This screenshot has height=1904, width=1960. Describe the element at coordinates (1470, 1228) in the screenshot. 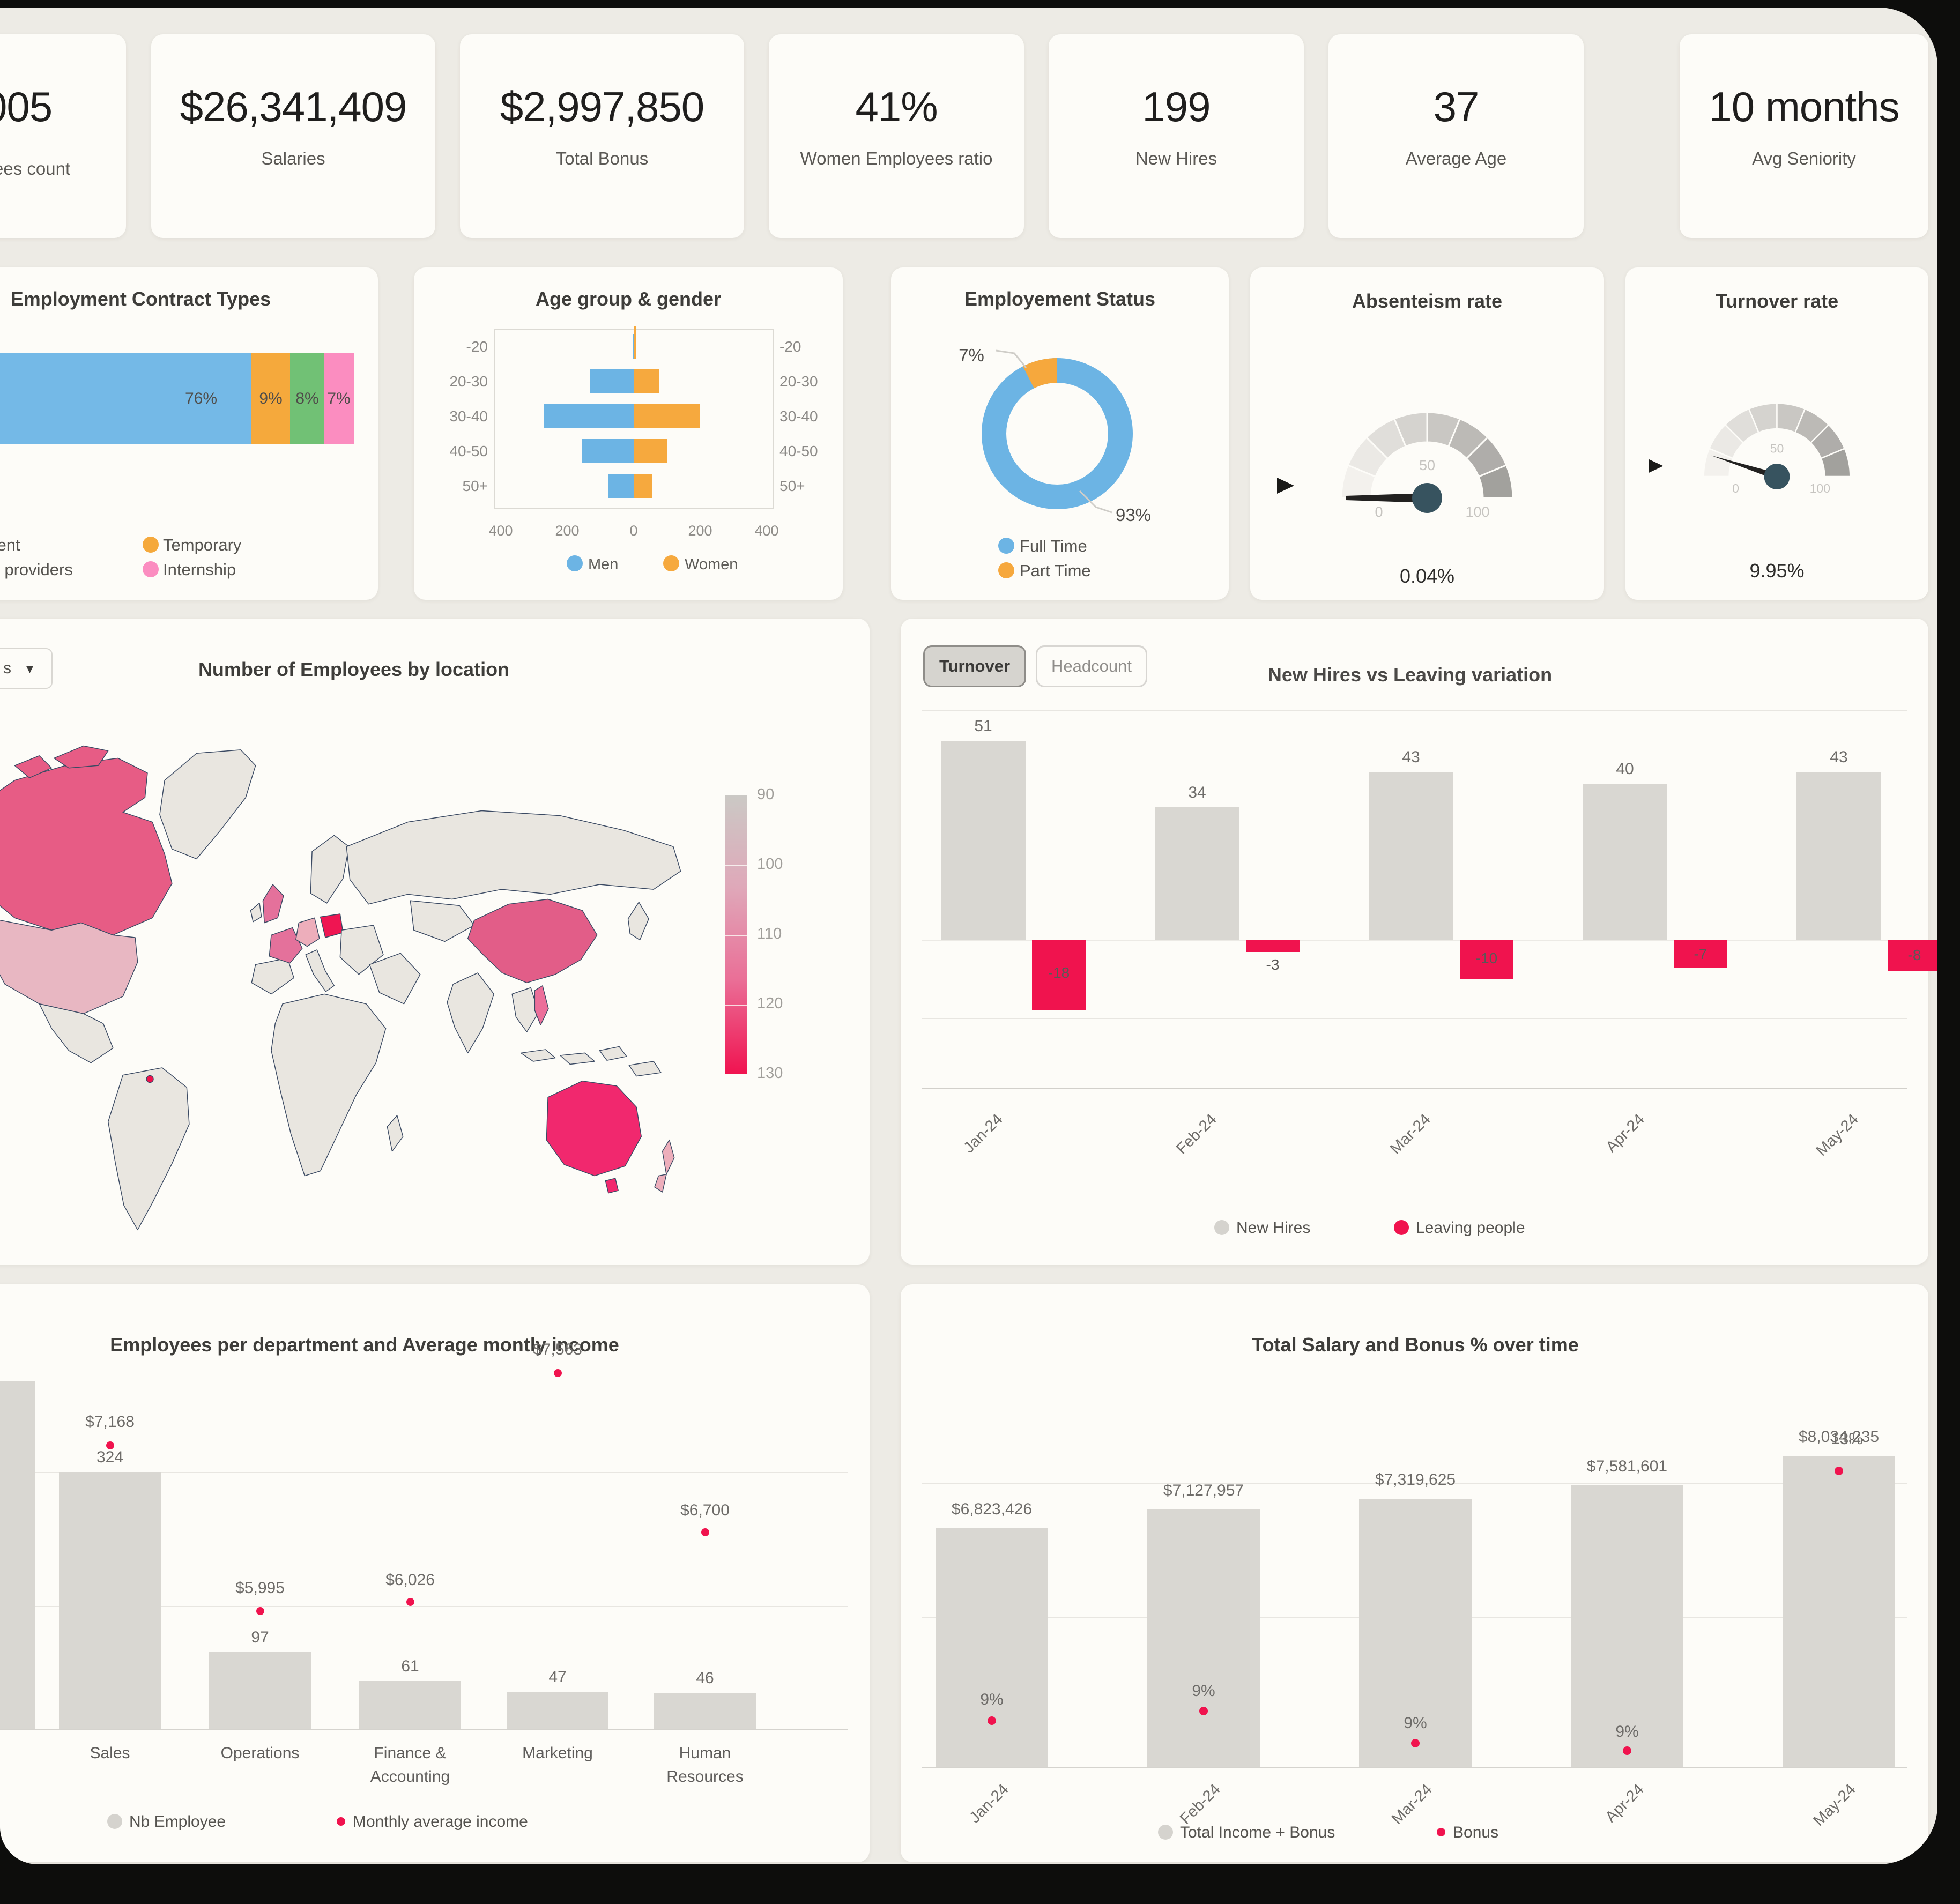

I see `legend-item-leaving: Leaving people` at that location.